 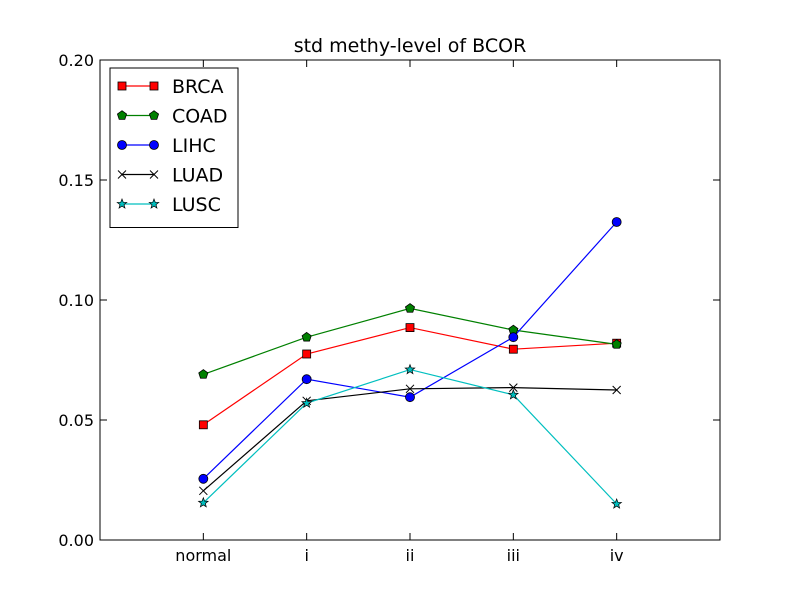 I want to click on legend-label-brca: BRCA, so click(x=198, y=87).